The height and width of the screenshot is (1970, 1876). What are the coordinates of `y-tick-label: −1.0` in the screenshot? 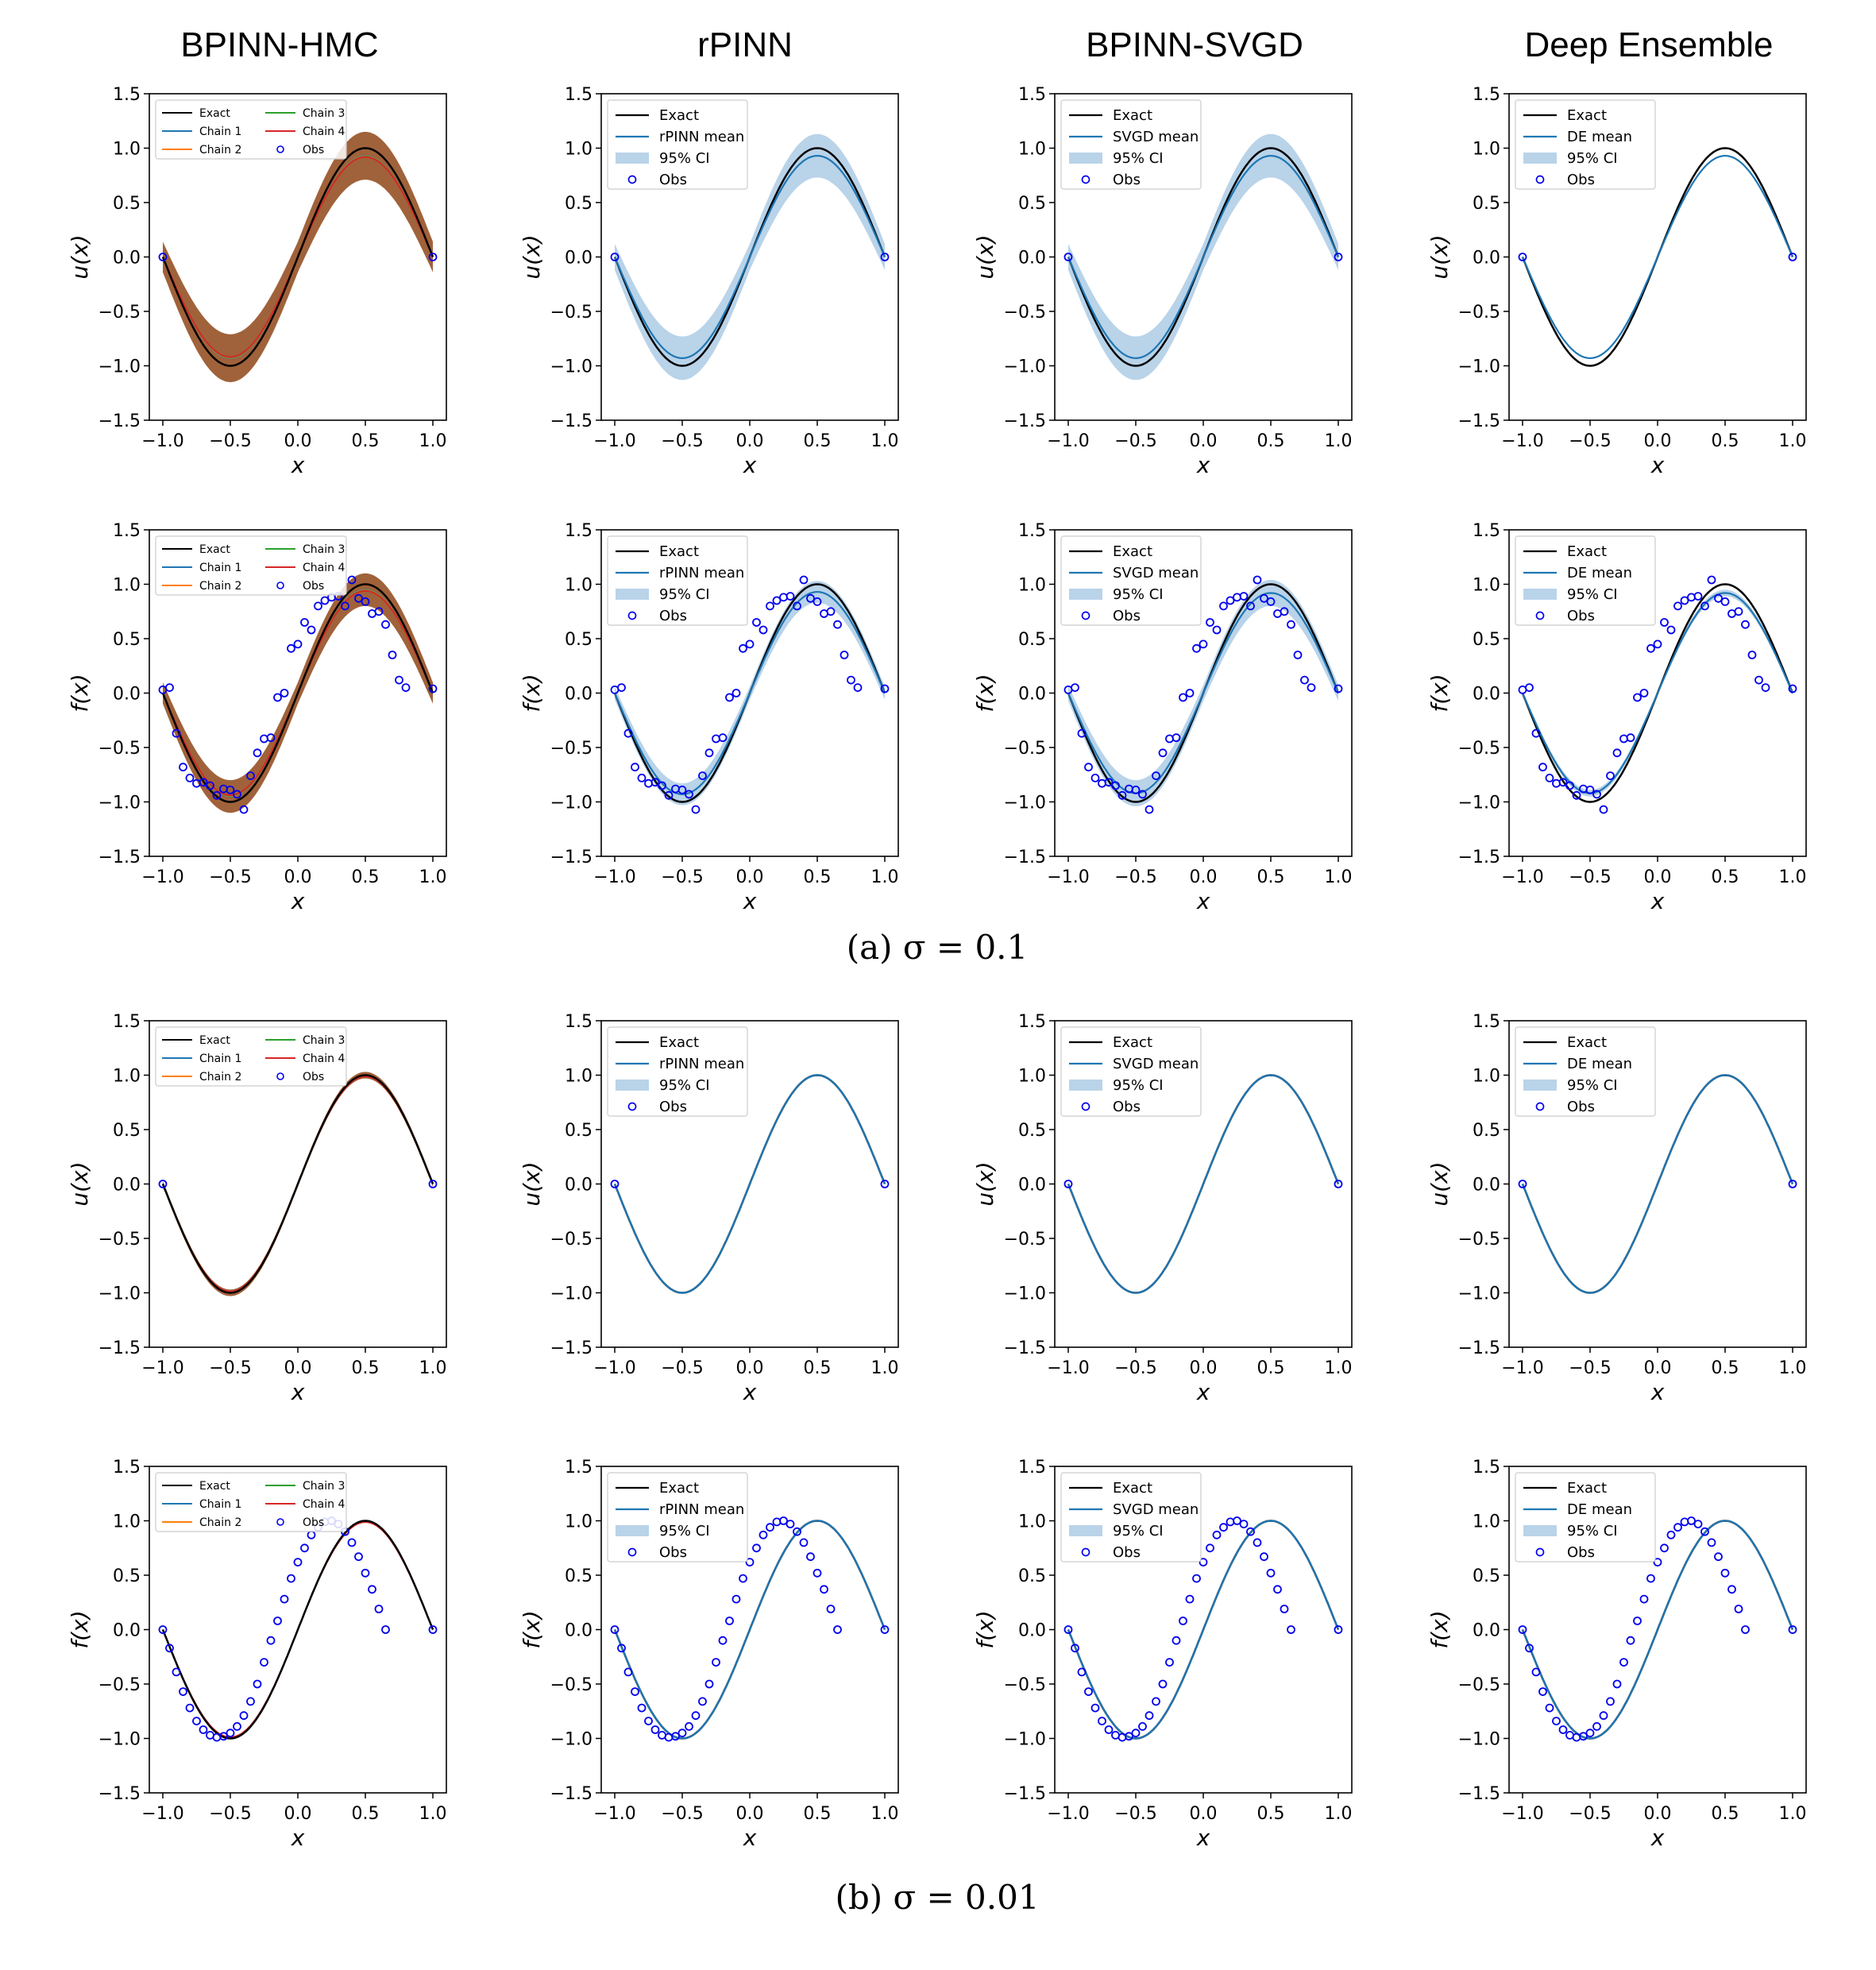 It's located at (1479, 1294).